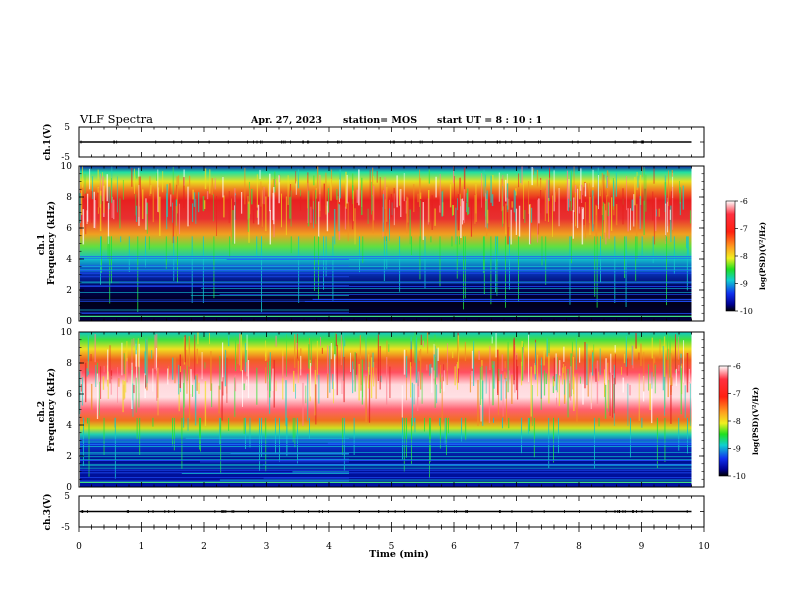 Image resolution: width=792 pixels, height=612 pixels. Describe the element at coordinates (642, 547) in the screenshot. I see `time-tick-label: 9` at that location.